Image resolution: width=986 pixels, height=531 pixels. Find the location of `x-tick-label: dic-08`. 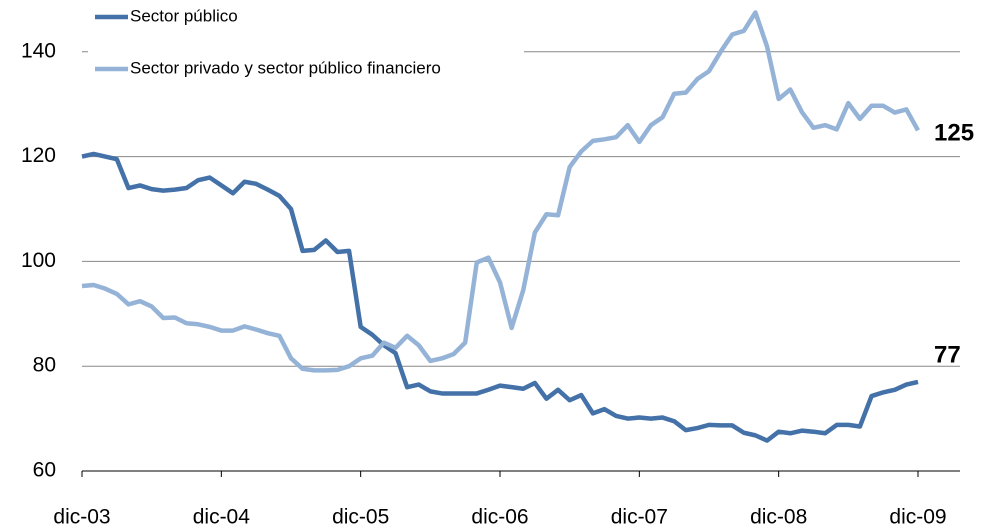

x-tick-label: dic-08 is located at coordinates (778, 517).